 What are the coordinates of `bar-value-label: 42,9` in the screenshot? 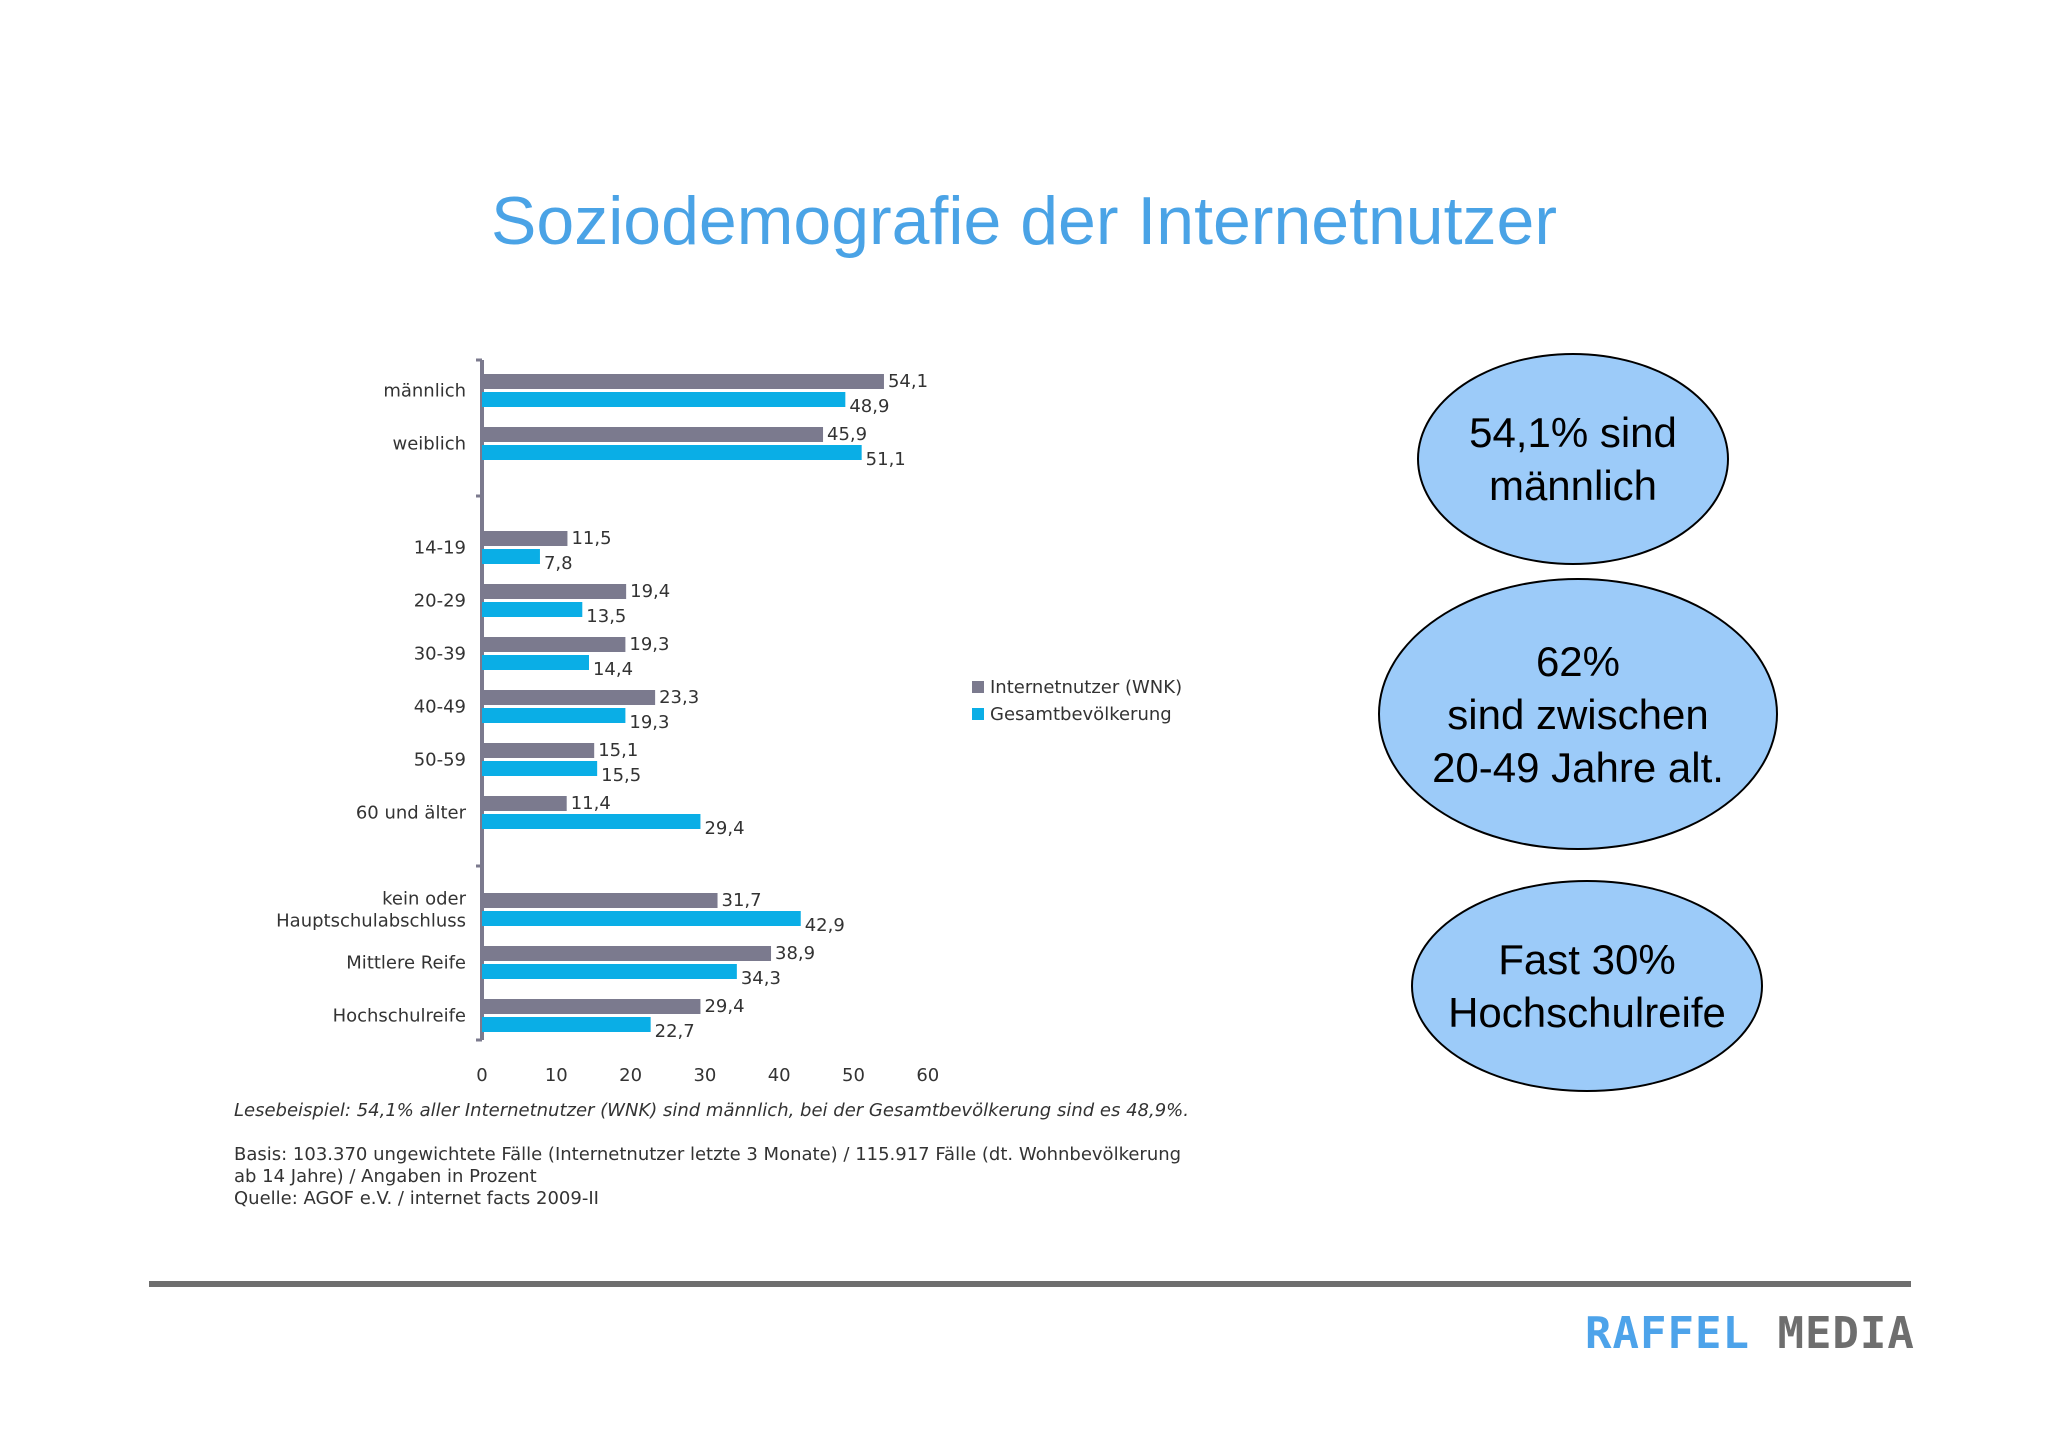 It's located at (825, 925).